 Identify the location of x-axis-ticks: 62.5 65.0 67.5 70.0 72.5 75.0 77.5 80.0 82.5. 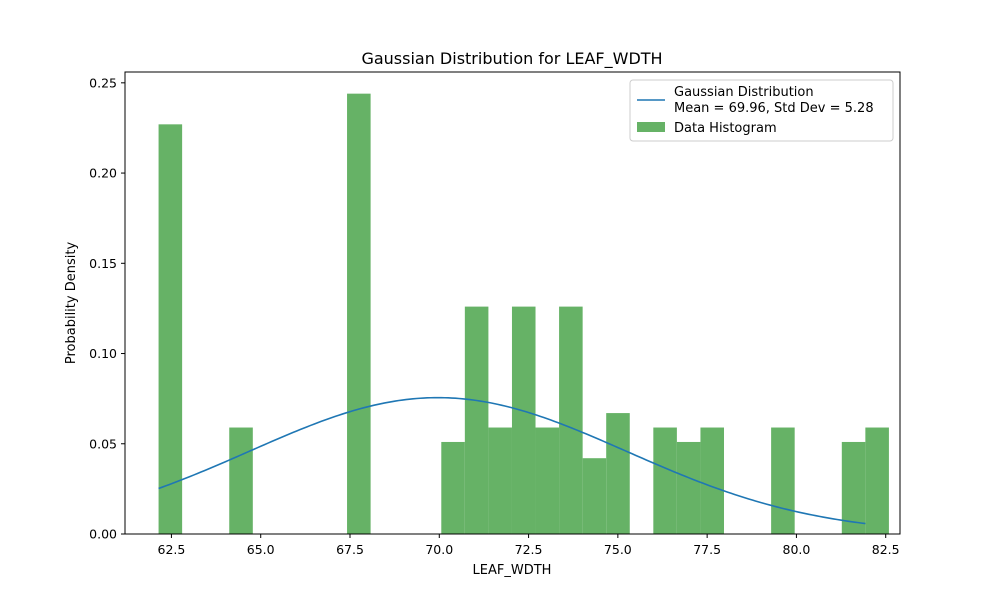
(529, 545).